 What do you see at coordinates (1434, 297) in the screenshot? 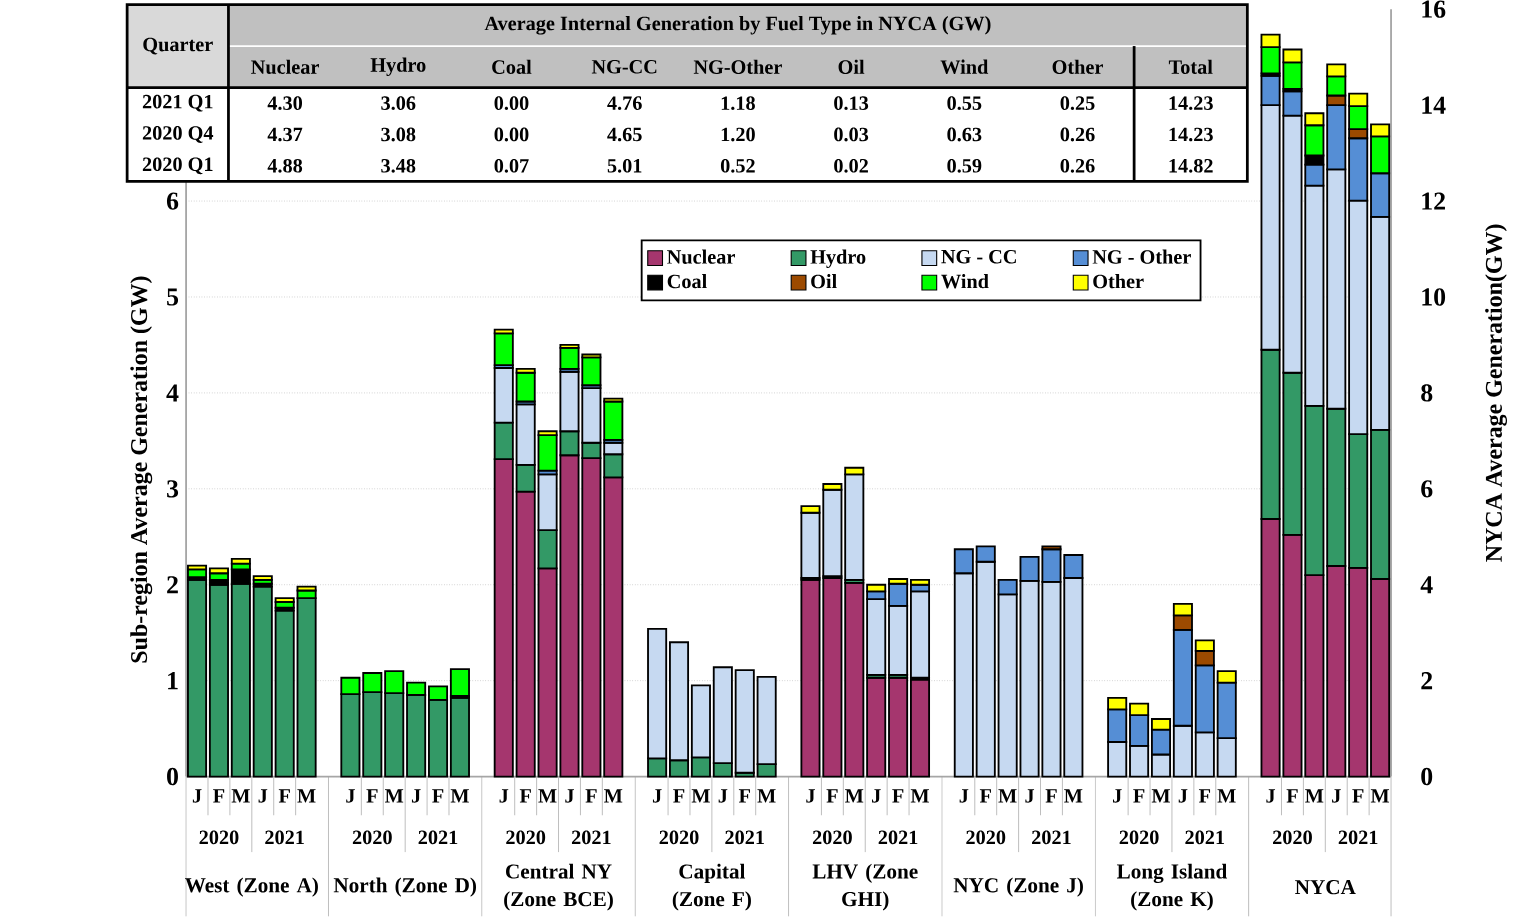
I see `y2-tick-label: 10` at bounding box center [1434, 297].